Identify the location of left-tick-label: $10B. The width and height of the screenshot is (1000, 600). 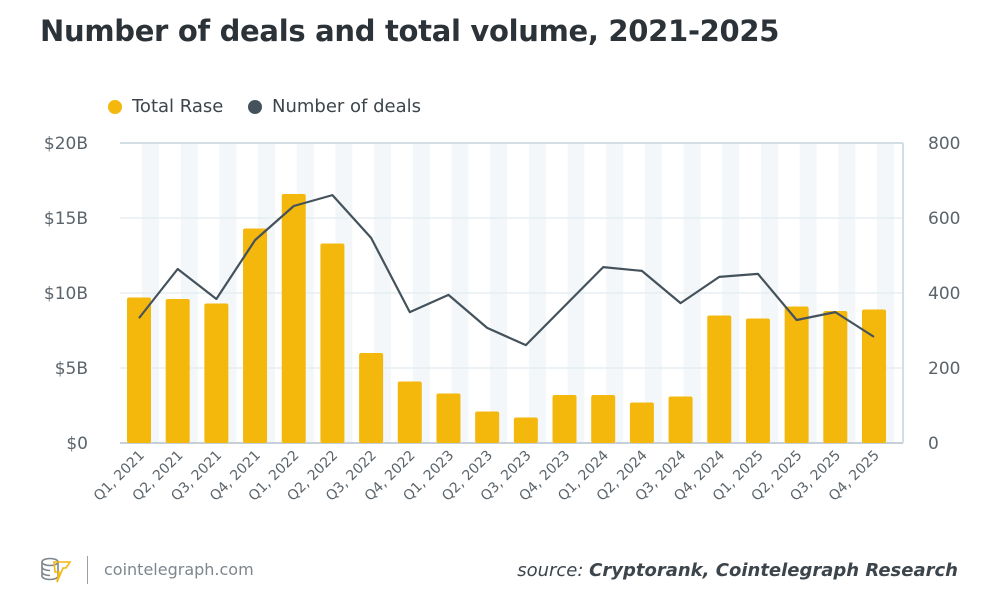
(66, 294).